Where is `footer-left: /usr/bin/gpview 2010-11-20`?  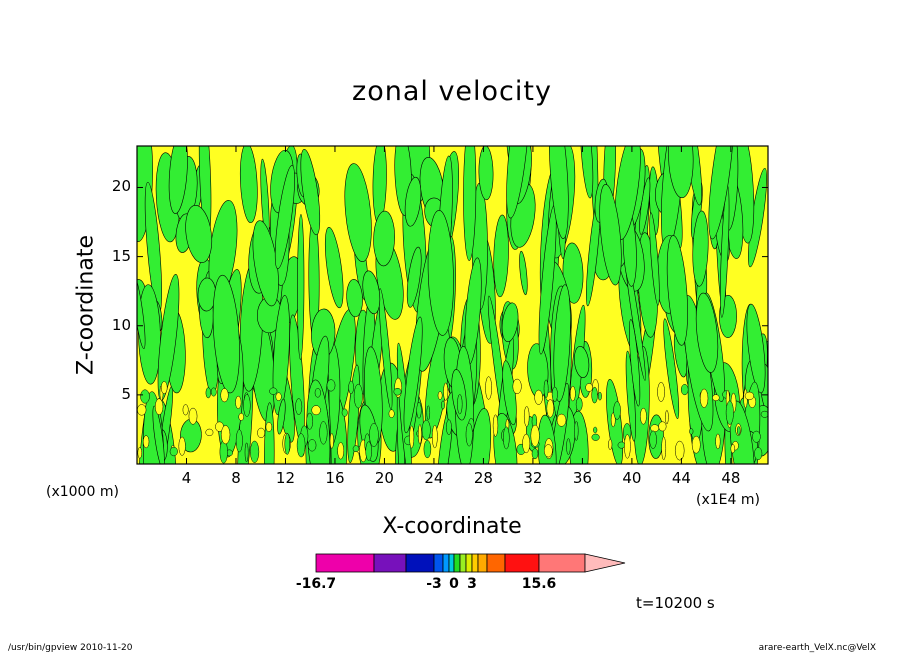
footer-left: /usr/bin/gpview 2010-11-20 is located at coordinates (70, 648).